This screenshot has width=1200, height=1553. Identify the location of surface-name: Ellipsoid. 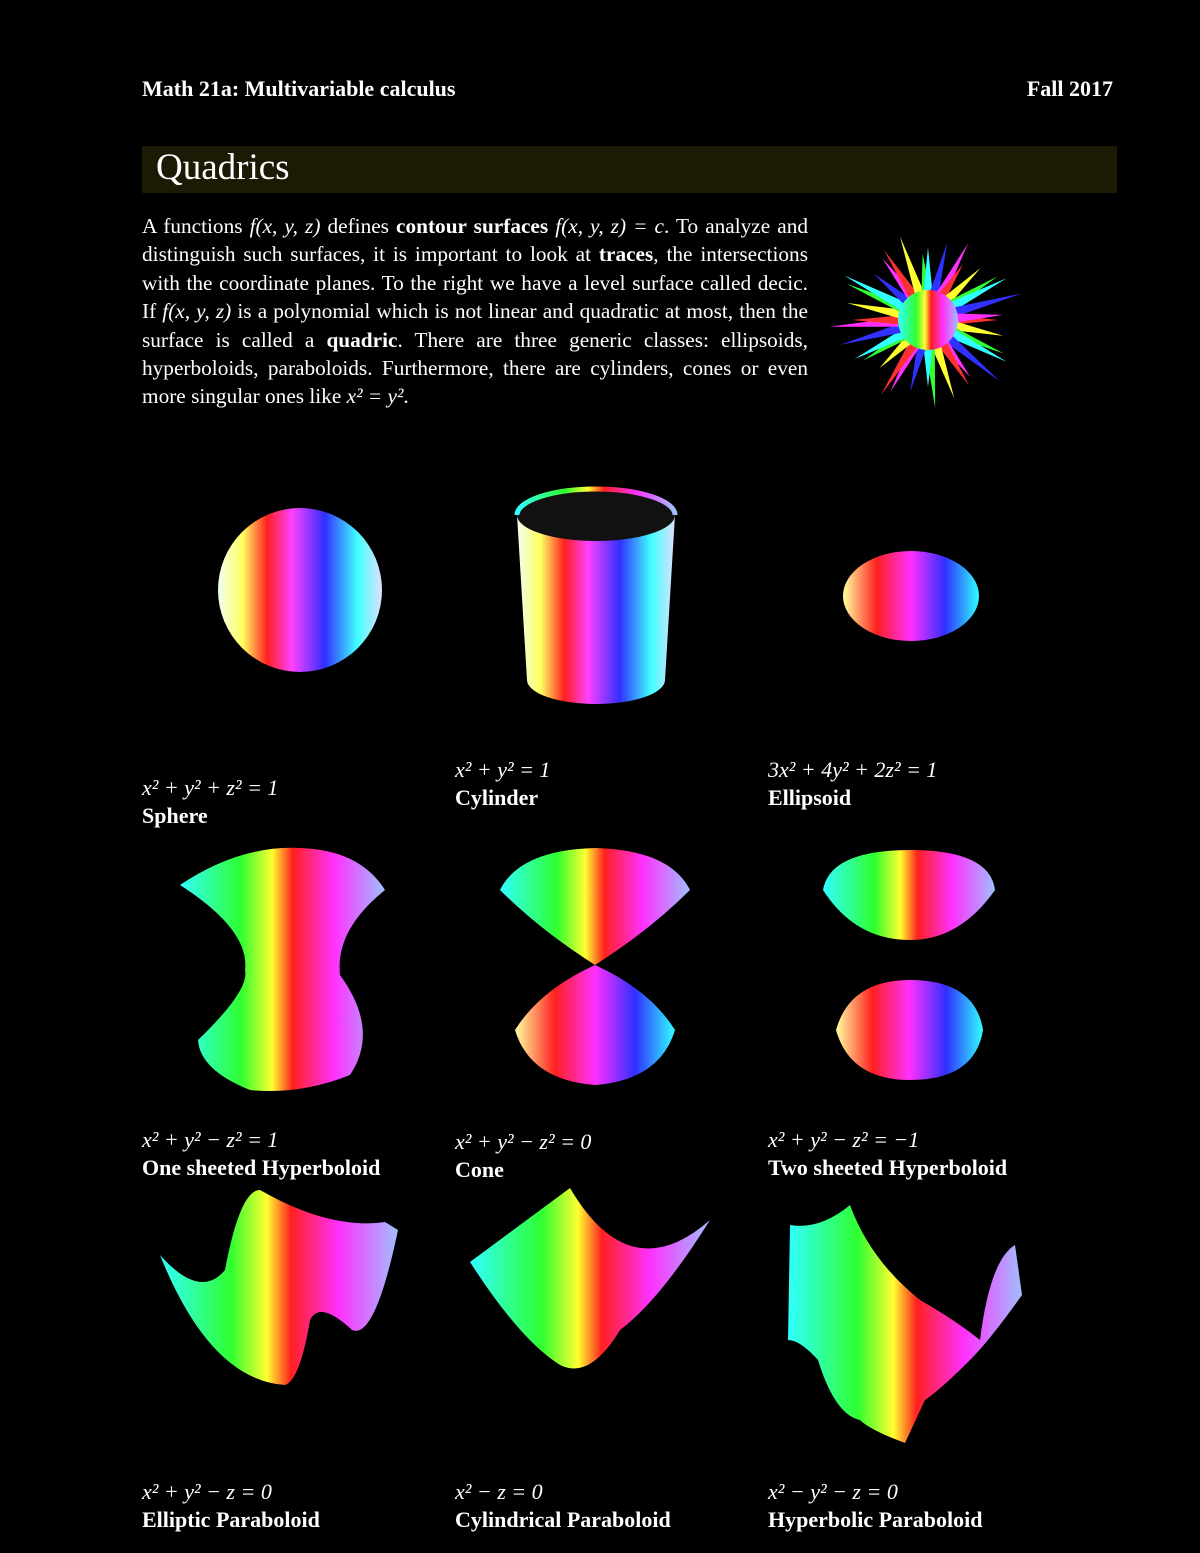
(810, 797).